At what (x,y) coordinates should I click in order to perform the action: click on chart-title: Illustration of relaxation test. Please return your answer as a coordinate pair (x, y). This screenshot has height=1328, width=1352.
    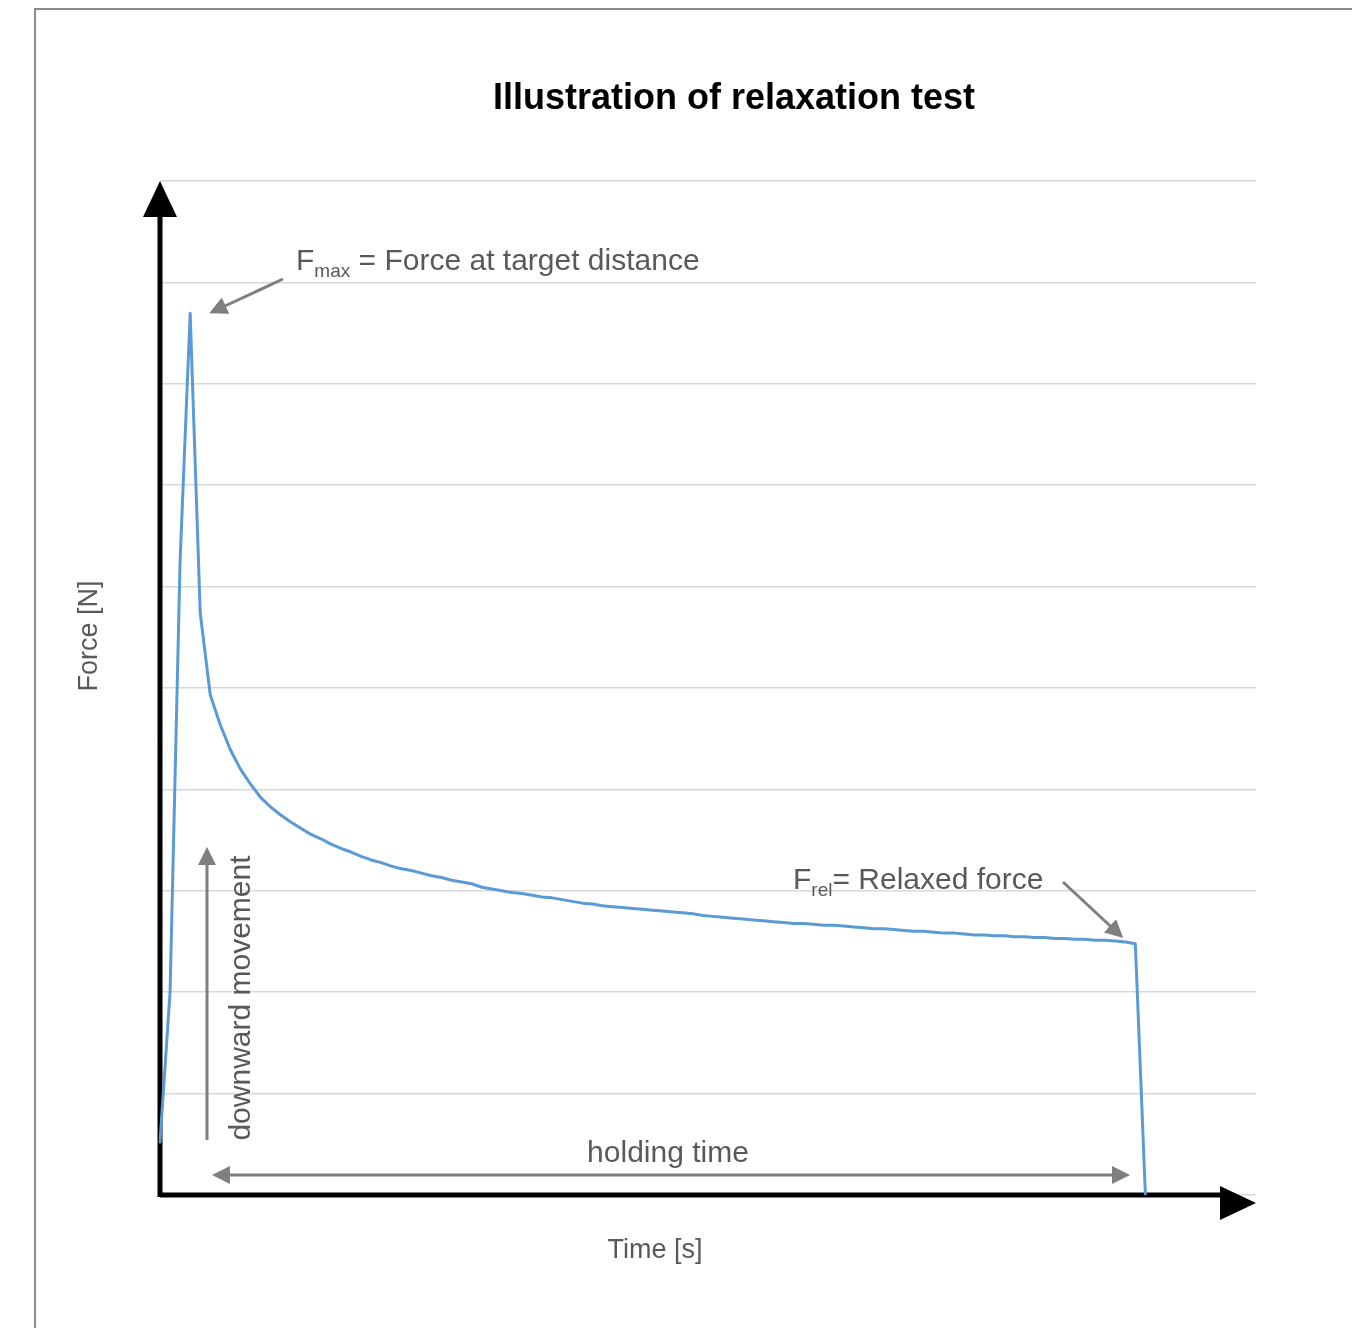
    Looking at the image, I should click on (734, 97).